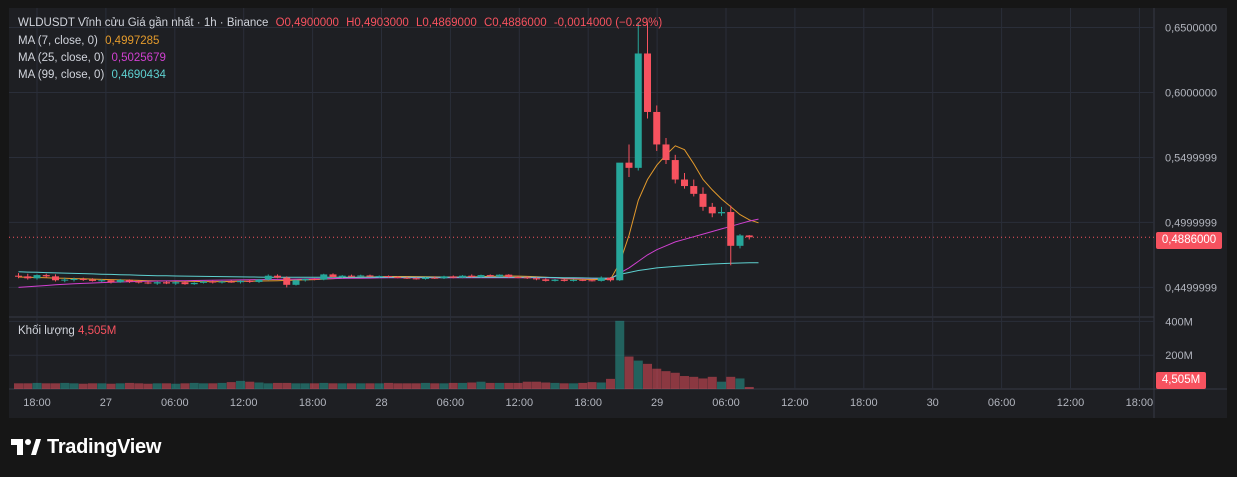  Describe the element at coordinates (1179, 322) in the screenshot. I see `volume-tick-label: 400M` at that location.